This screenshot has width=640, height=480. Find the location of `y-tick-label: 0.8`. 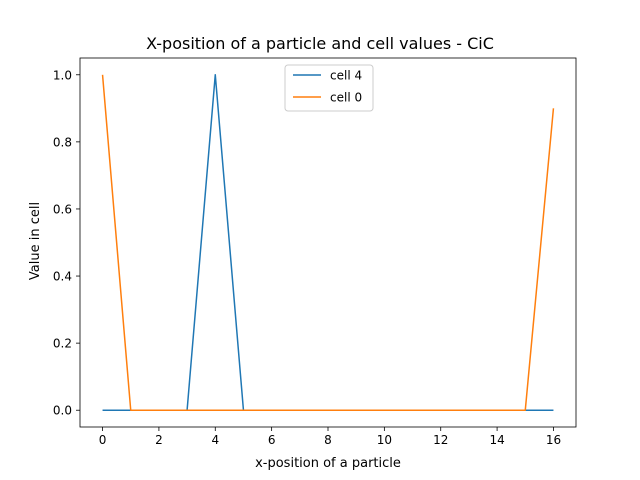

y-tick-label: 0.8 is located at coordinates (62, 142).